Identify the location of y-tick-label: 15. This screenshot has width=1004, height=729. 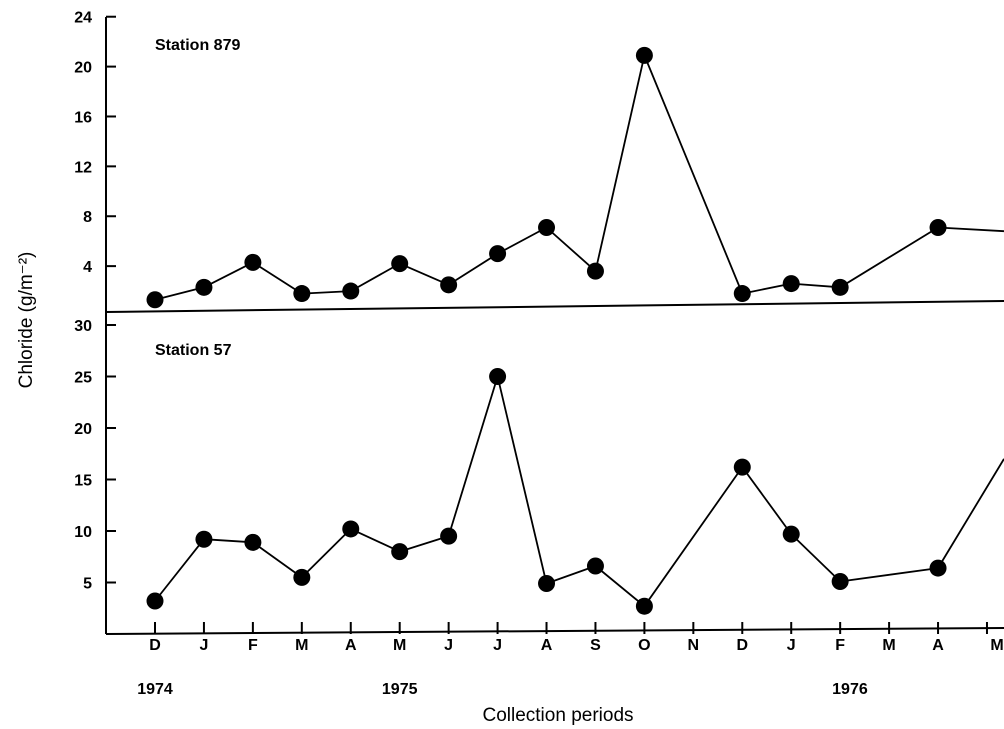
(83, 481).